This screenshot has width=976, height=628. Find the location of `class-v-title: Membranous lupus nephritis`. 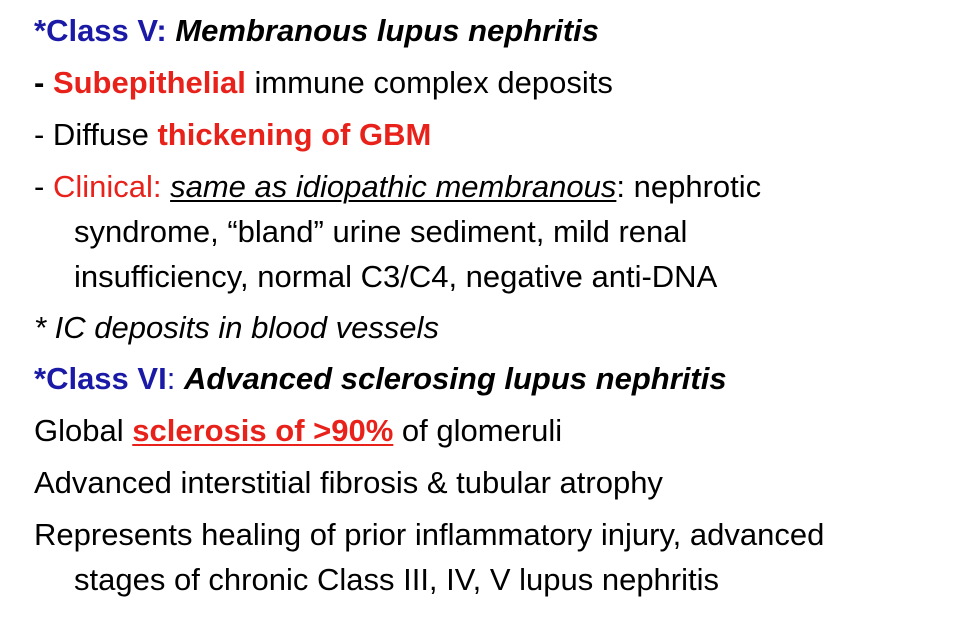

class-v-title: Membranous lupus nephritis is located at coordinates (387, 30).